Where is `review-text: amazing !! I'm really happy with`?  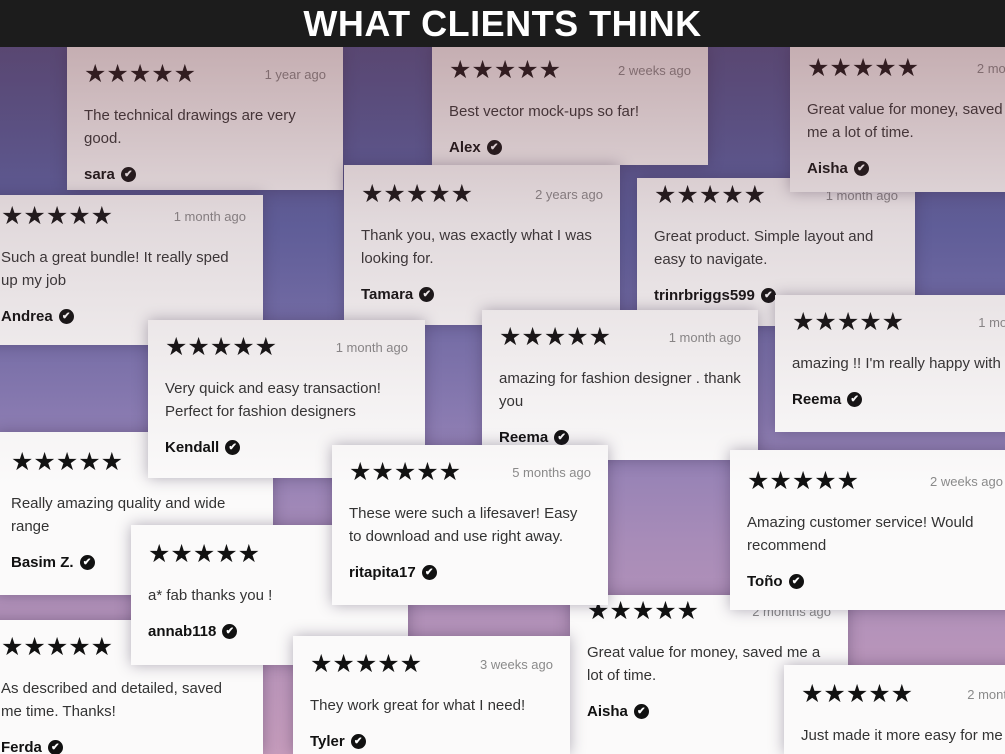 review-text: amazing !! I'm really happy with is located at coordinates (896, 363).